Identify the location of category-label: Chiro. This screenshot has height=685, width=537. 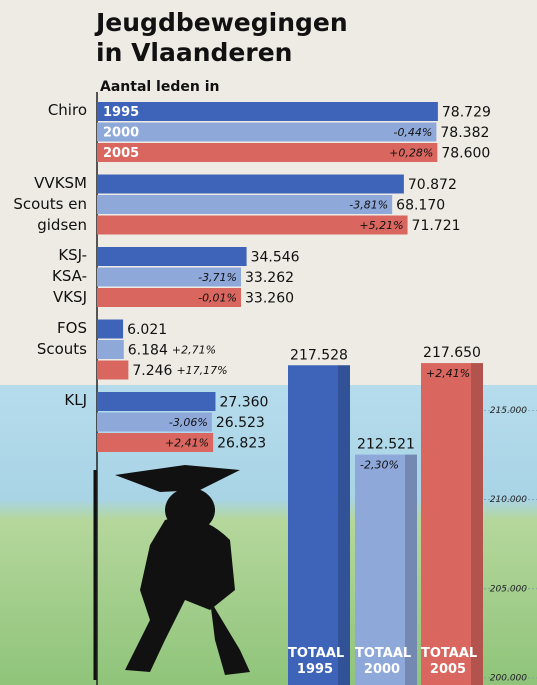
(67, 110).